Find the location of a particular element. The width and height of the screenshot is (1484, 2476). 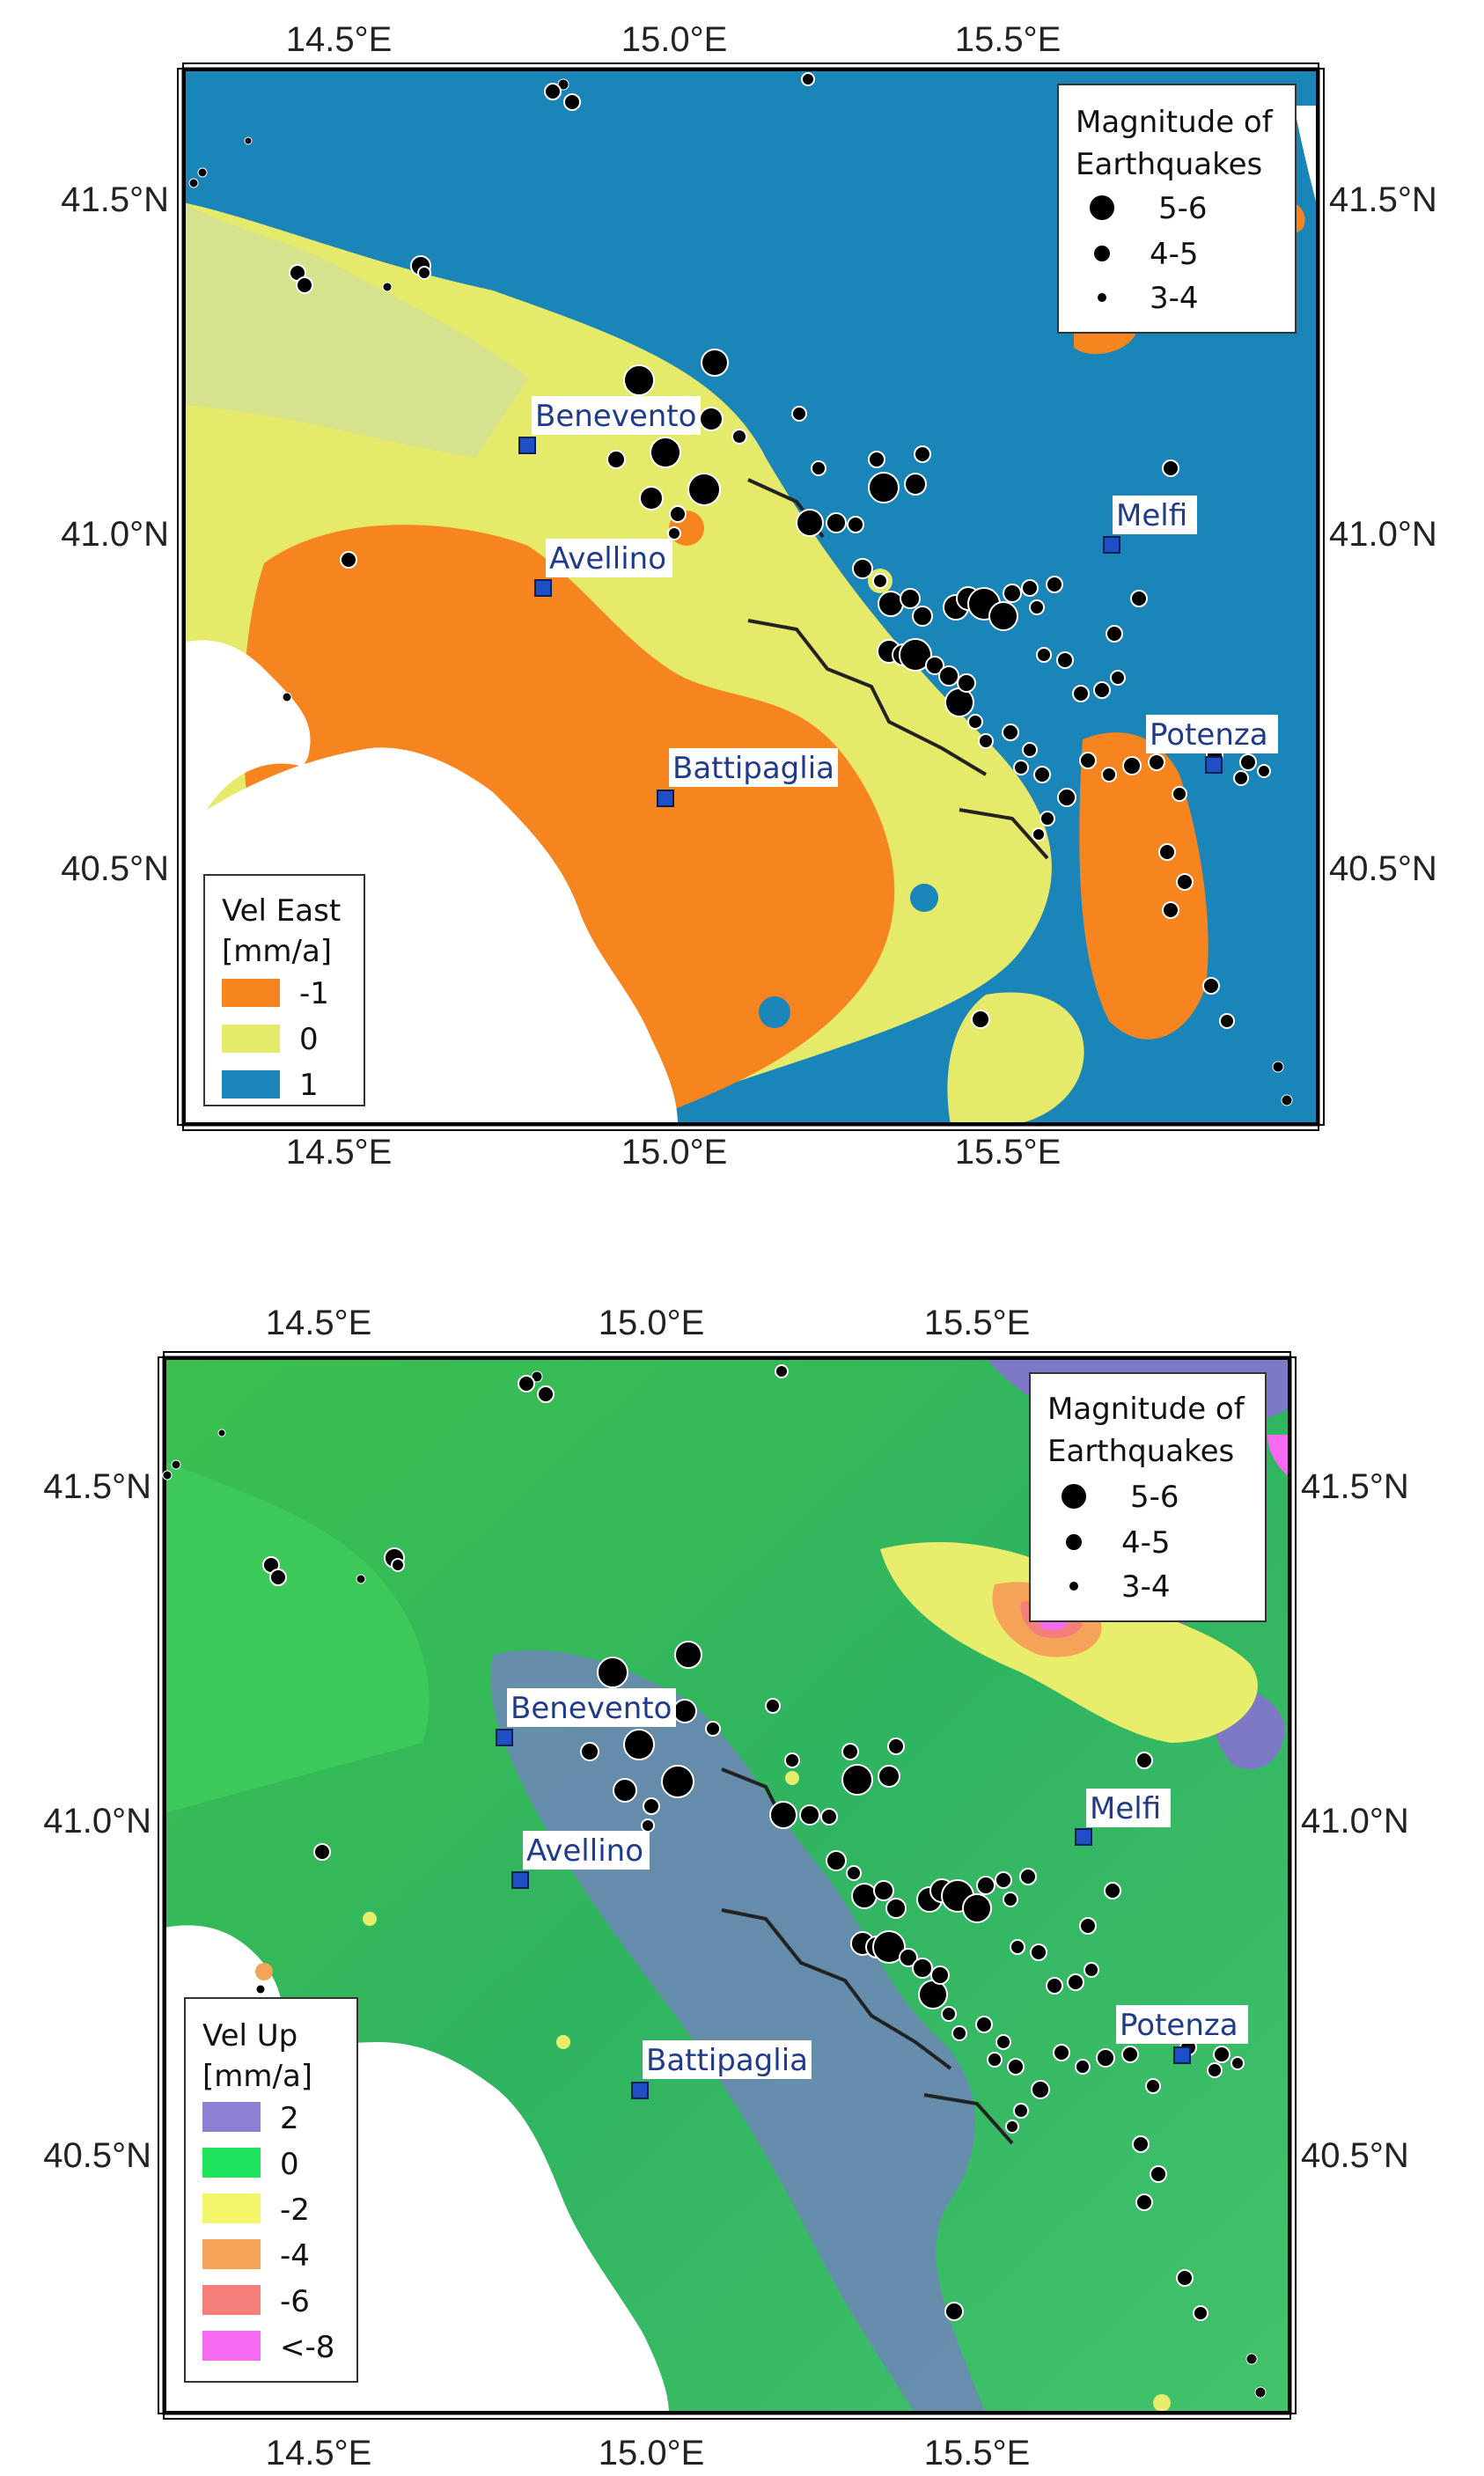

city-label-avellino: Avellino is located at coordinates (584, 1851).